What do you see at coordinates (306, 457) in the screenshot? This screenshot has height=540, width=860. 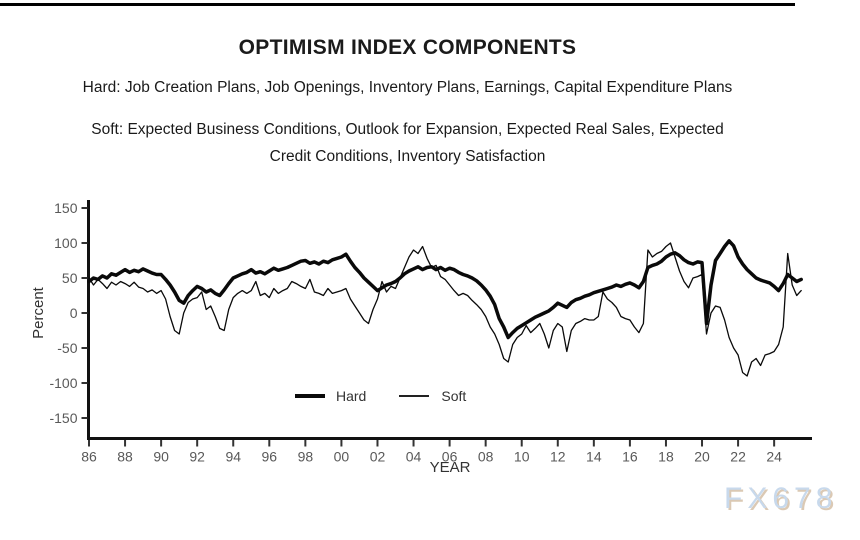 I see `svg-text: 98` at bounding box center [306, 457].